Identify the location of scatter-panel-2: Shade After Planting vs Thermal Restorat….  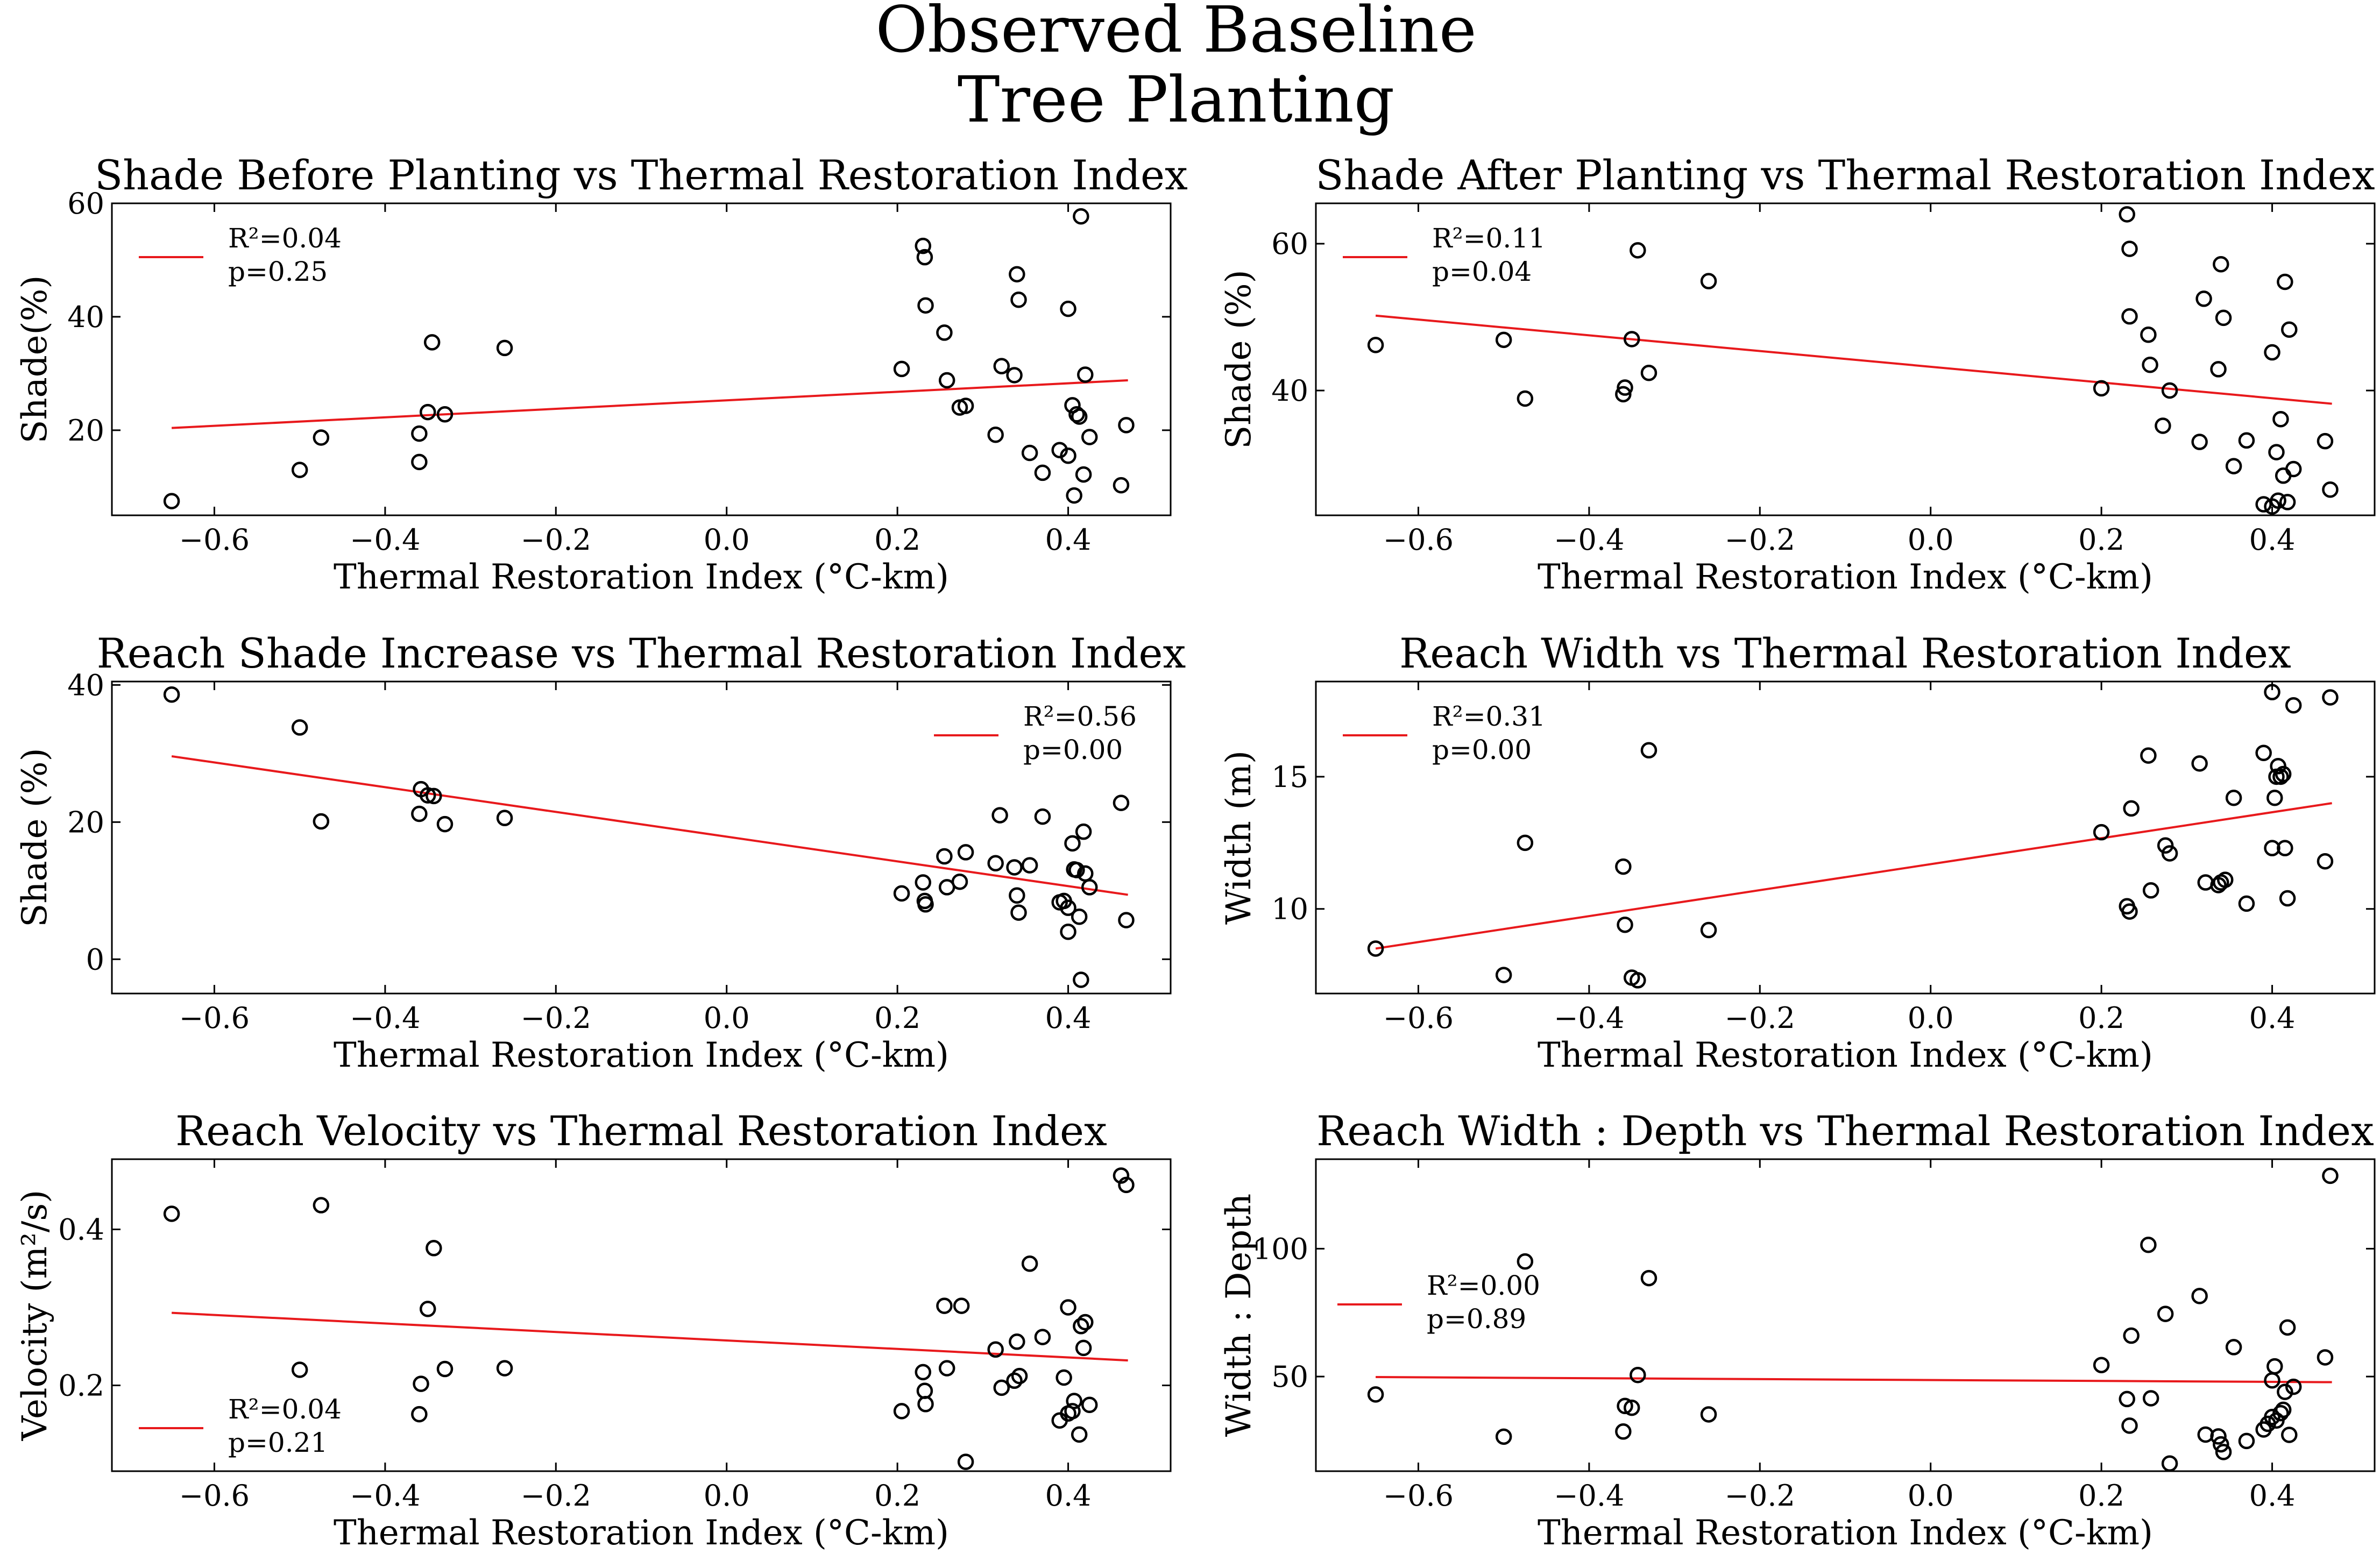
(1797, 374).